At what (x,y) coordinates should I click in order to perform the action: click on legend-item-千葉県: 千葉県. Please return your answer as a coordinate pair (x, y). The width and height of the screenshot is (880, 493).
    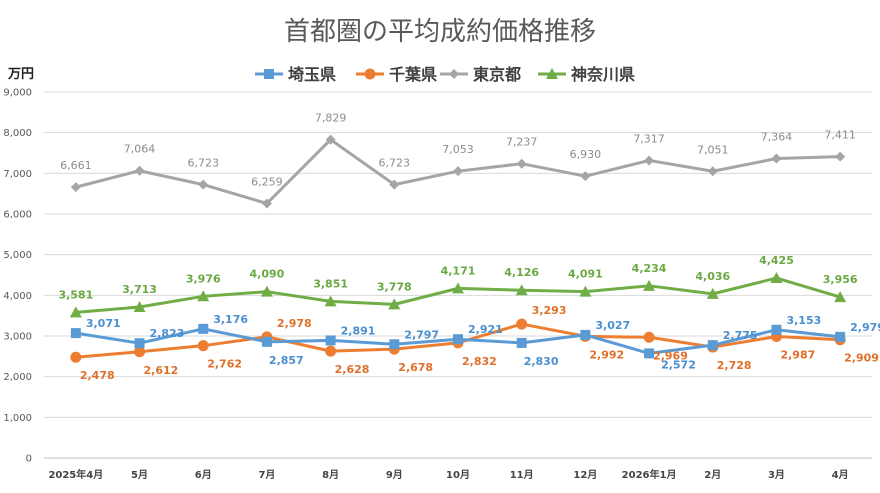
    Looking at the image, I should click on (396, 74).